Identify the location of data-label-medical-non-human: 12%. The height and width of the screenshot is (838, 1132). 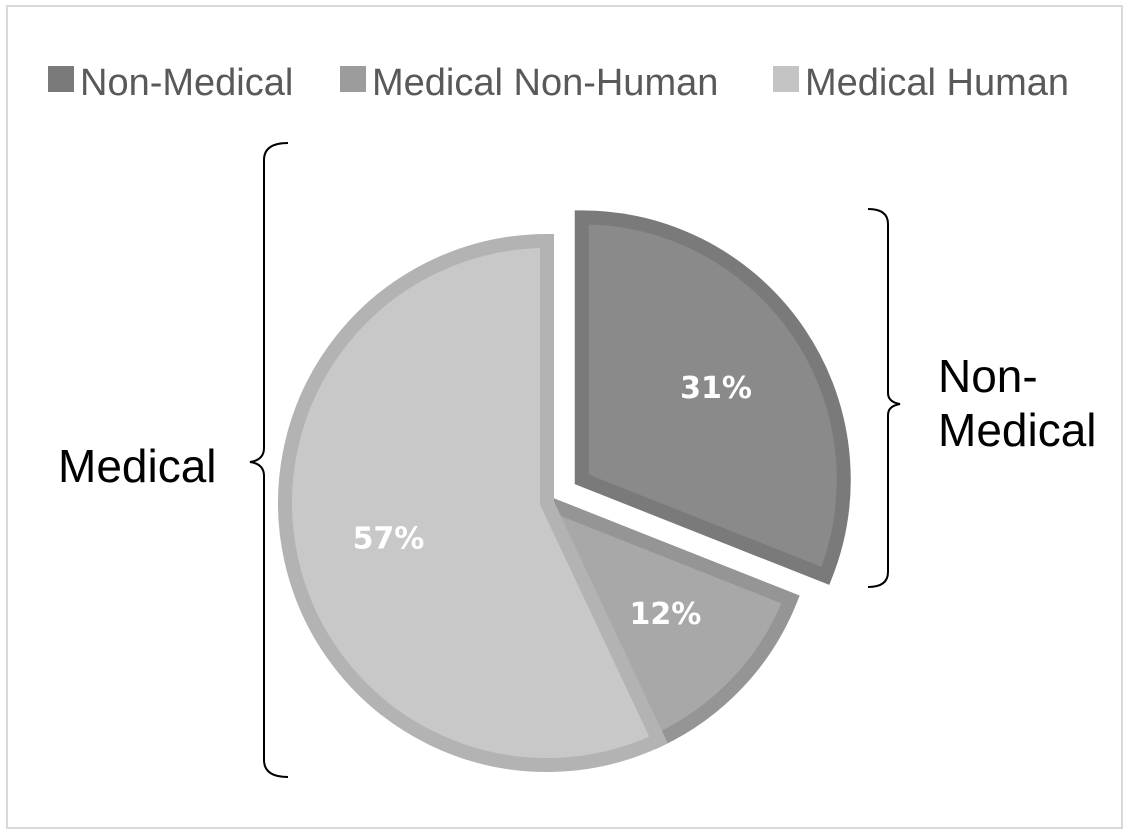
(666, 614).